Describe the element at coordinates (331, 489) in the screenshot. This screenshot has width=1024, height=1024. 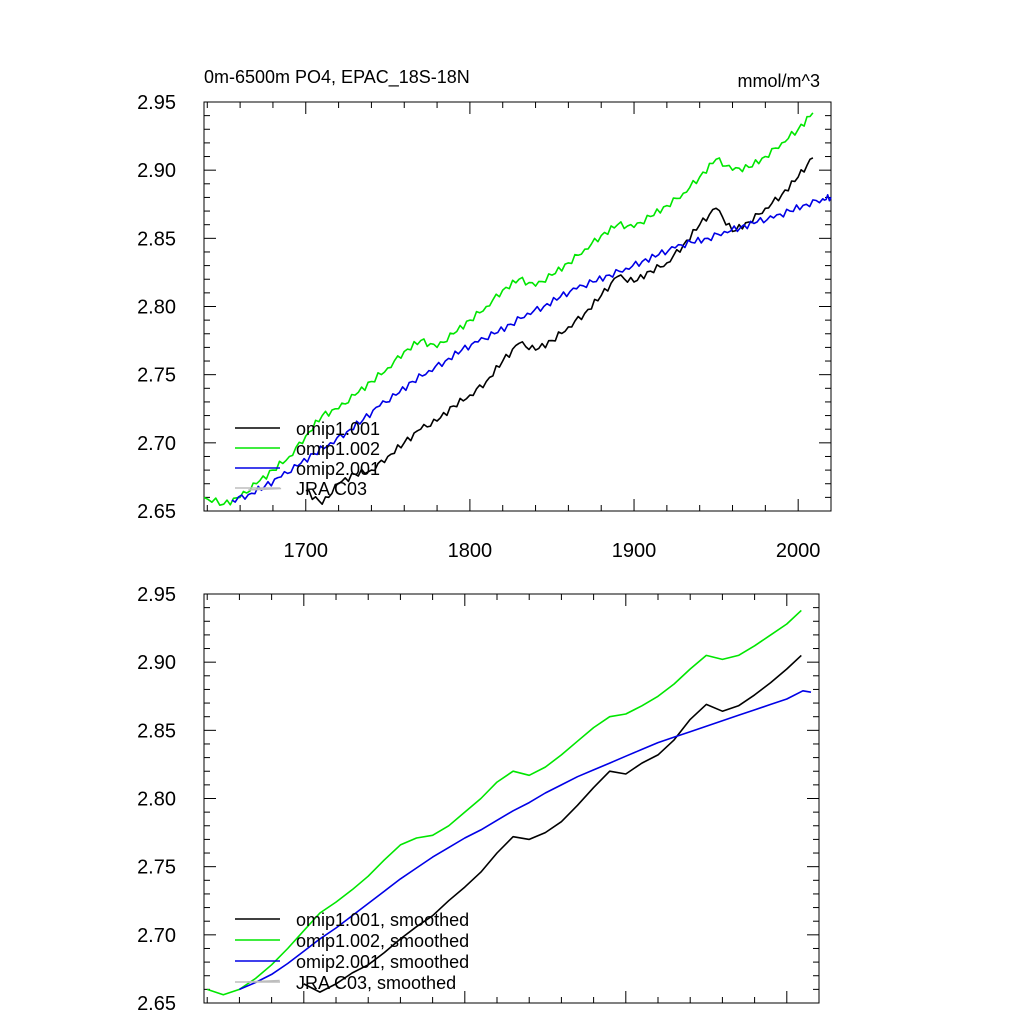
I see `legend-label: JRA C03` at that location.